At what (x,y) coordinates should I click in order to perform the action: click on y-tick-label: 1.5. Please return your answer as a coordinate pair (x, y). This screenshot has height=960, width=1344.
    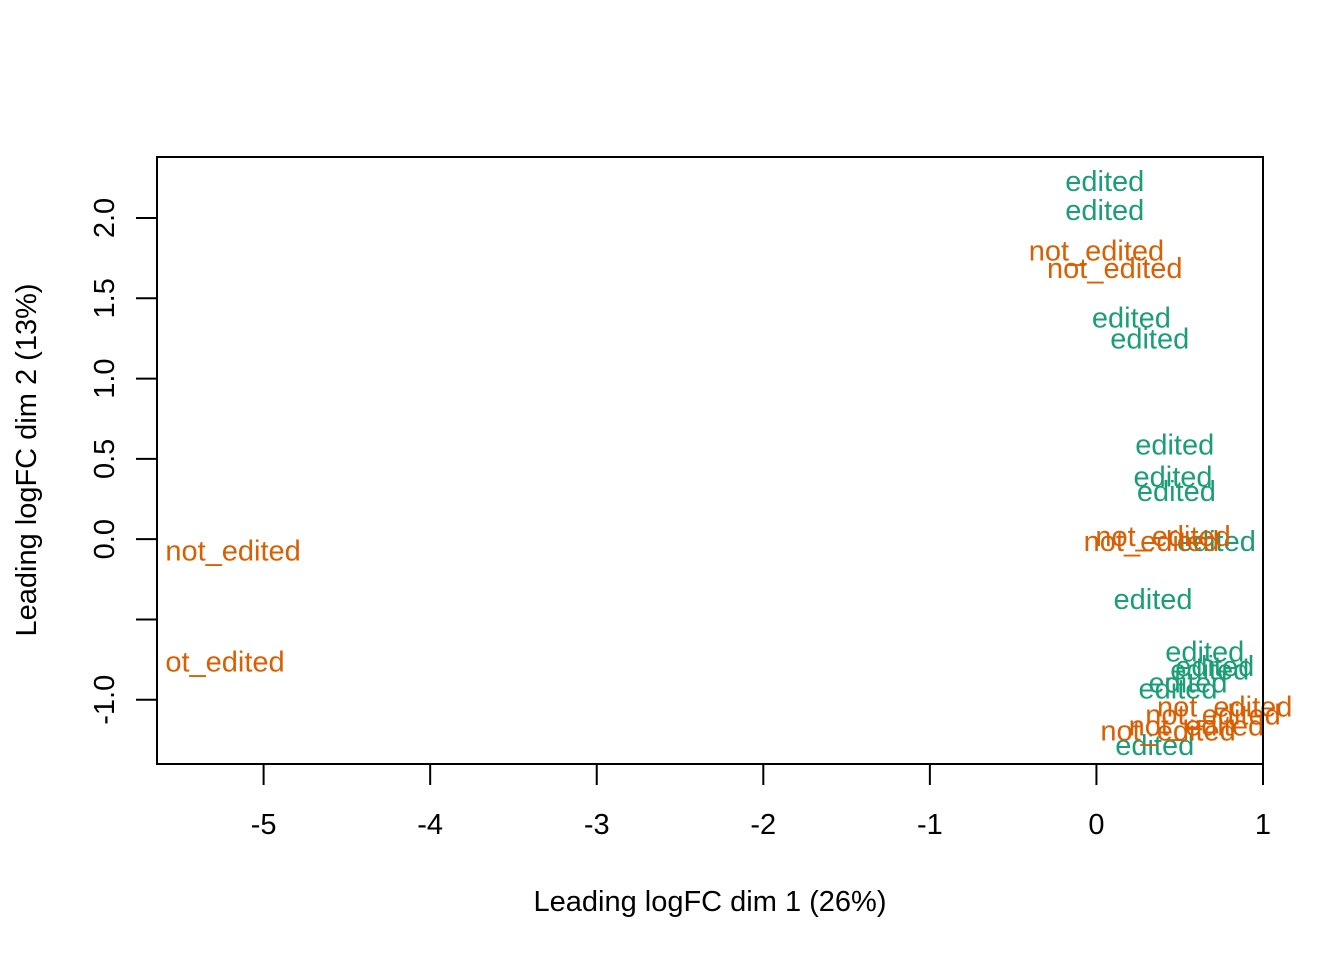
    Looking at the image, I should click on (105, 298).